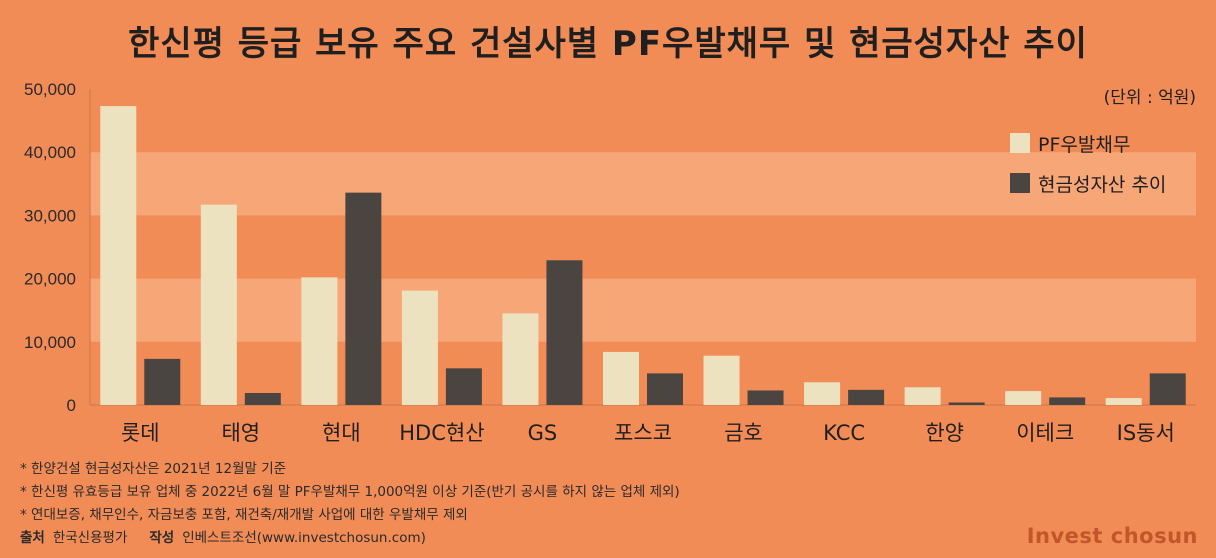  What do you see at coordinates (1020, 183) in the screenshot?
I see `legend-cash-assets-swatch` at bounding box center [1020, 183].